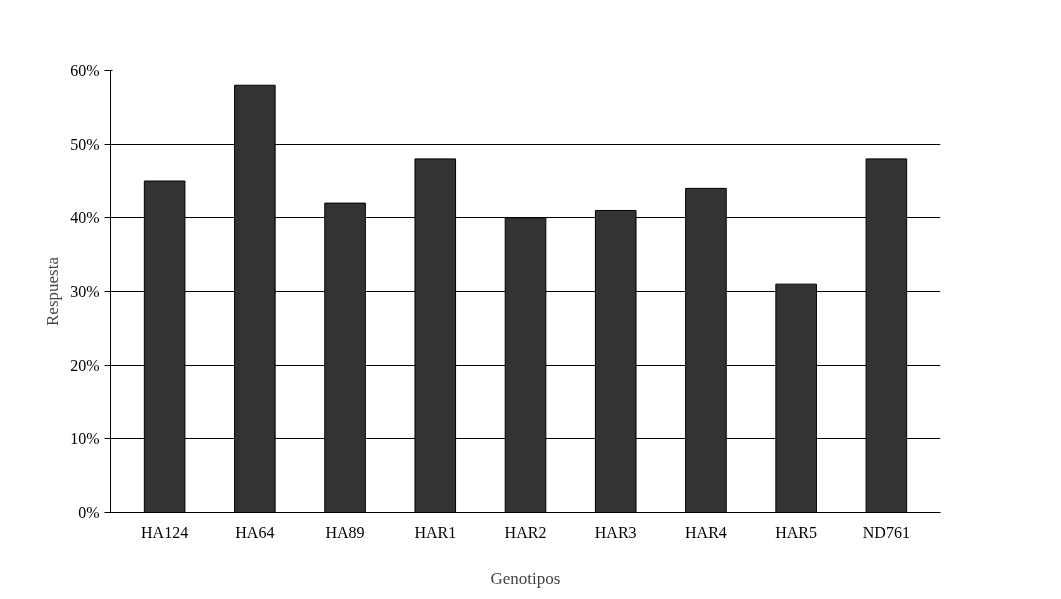 The image size is (1061, 599). What do you see at coordinates (85, 365) in the screenshot?
I see `y-tick-label: 20%` at bounding box center [85, 365].